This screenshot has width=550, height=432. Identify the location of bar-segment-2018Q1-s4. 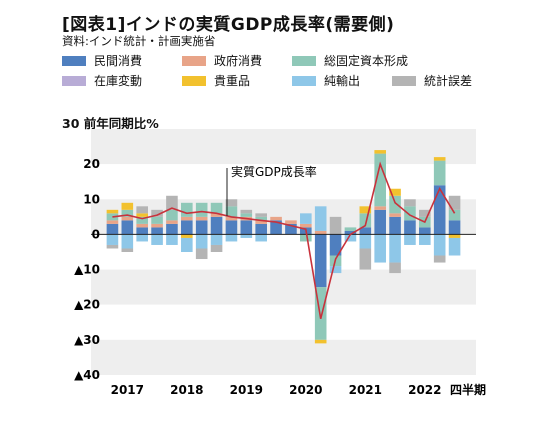
(187, 236).